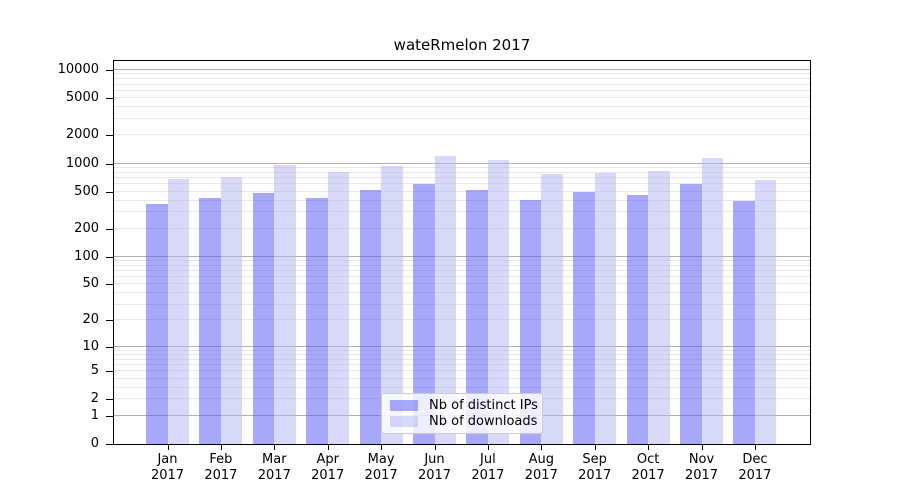 The height and width of the screenshot is (500, 900). Describe the element at coordinates (584, 318) in the screenshot. I see `bar-sep-ips` at that location.